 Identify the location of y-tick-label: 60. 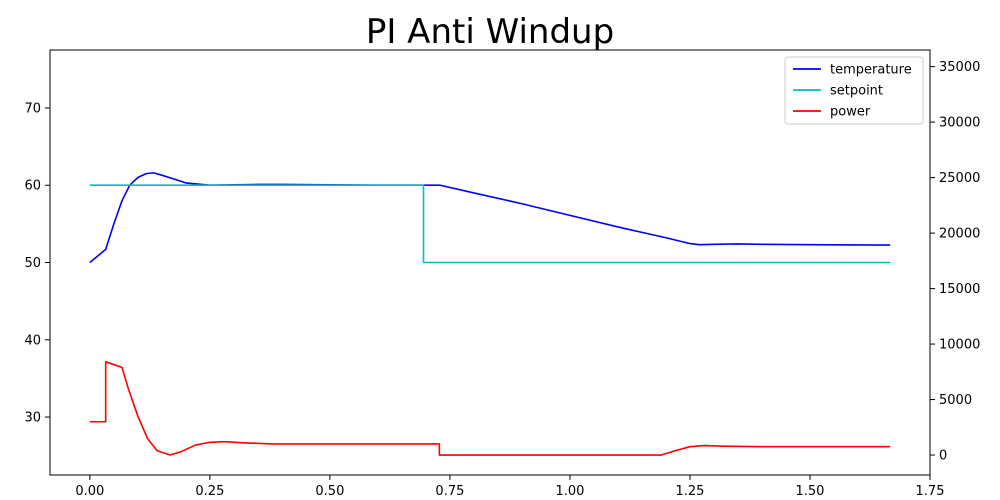
(32, 186).